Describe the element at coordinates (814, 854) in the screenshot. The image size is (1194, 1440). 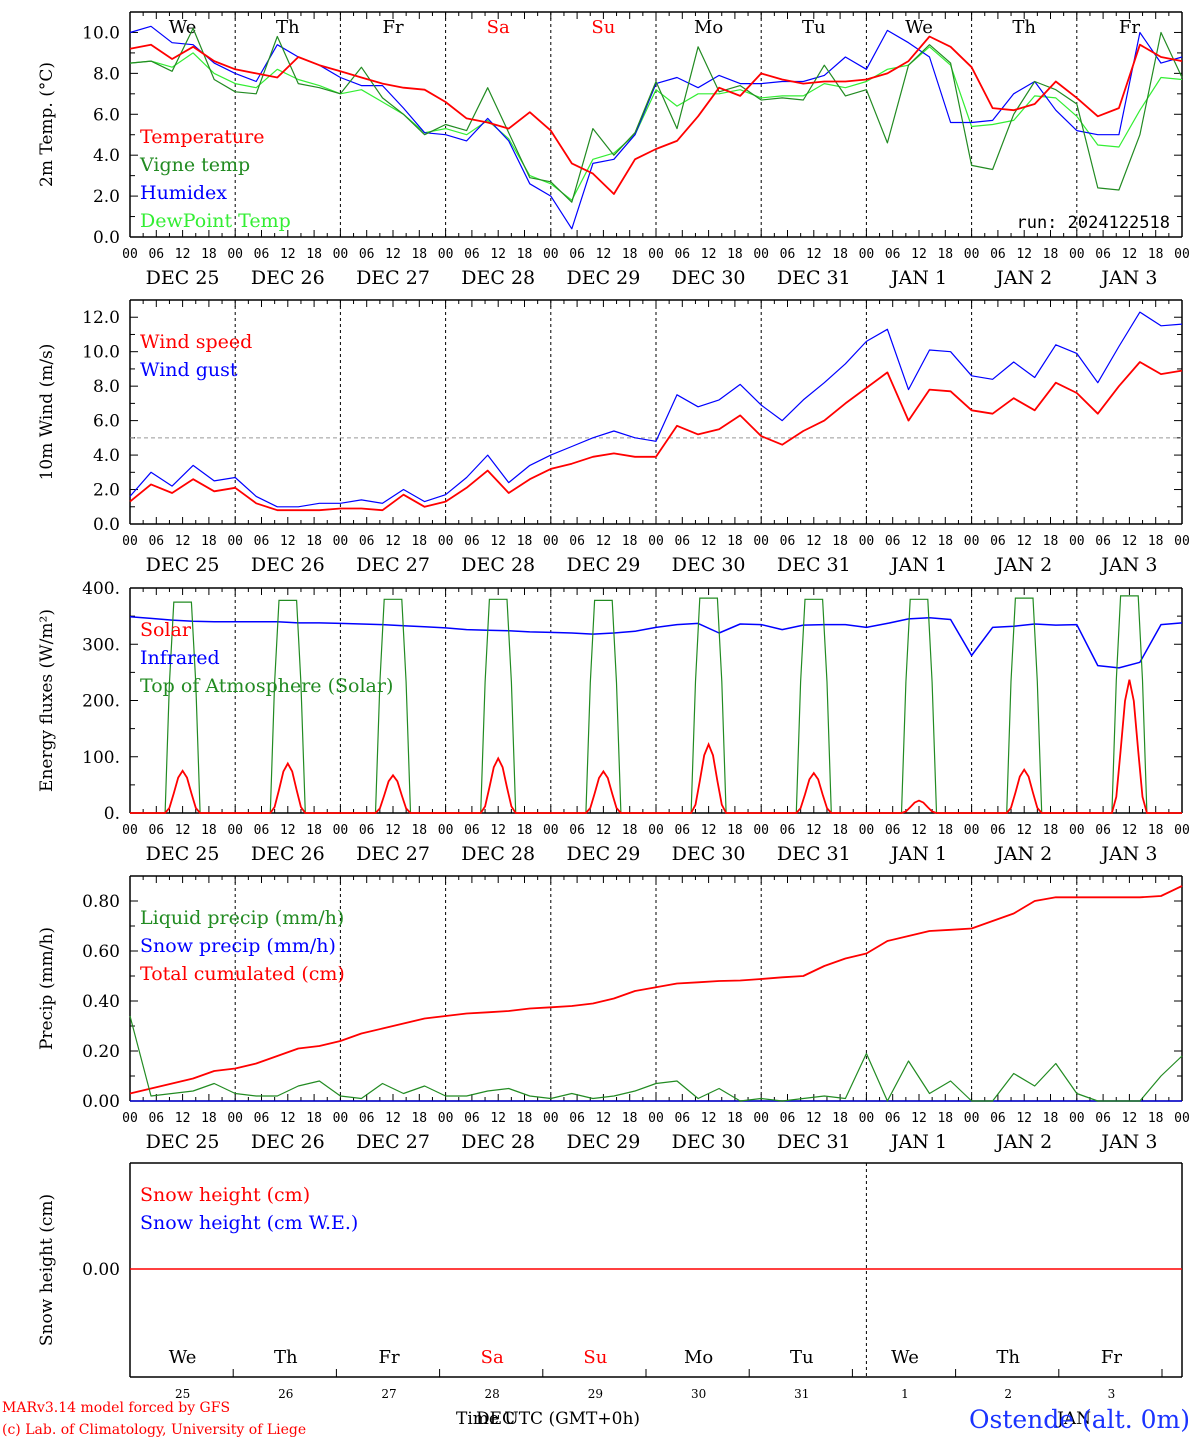
I see `day-label: DEC 31` at that location.